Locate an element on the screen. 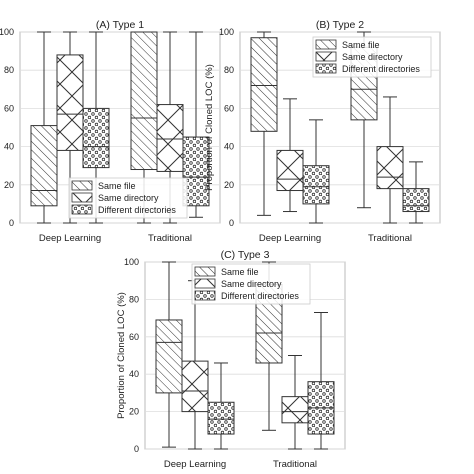  chart-title: (C) Type 3 is located at coordinates (245, 255).